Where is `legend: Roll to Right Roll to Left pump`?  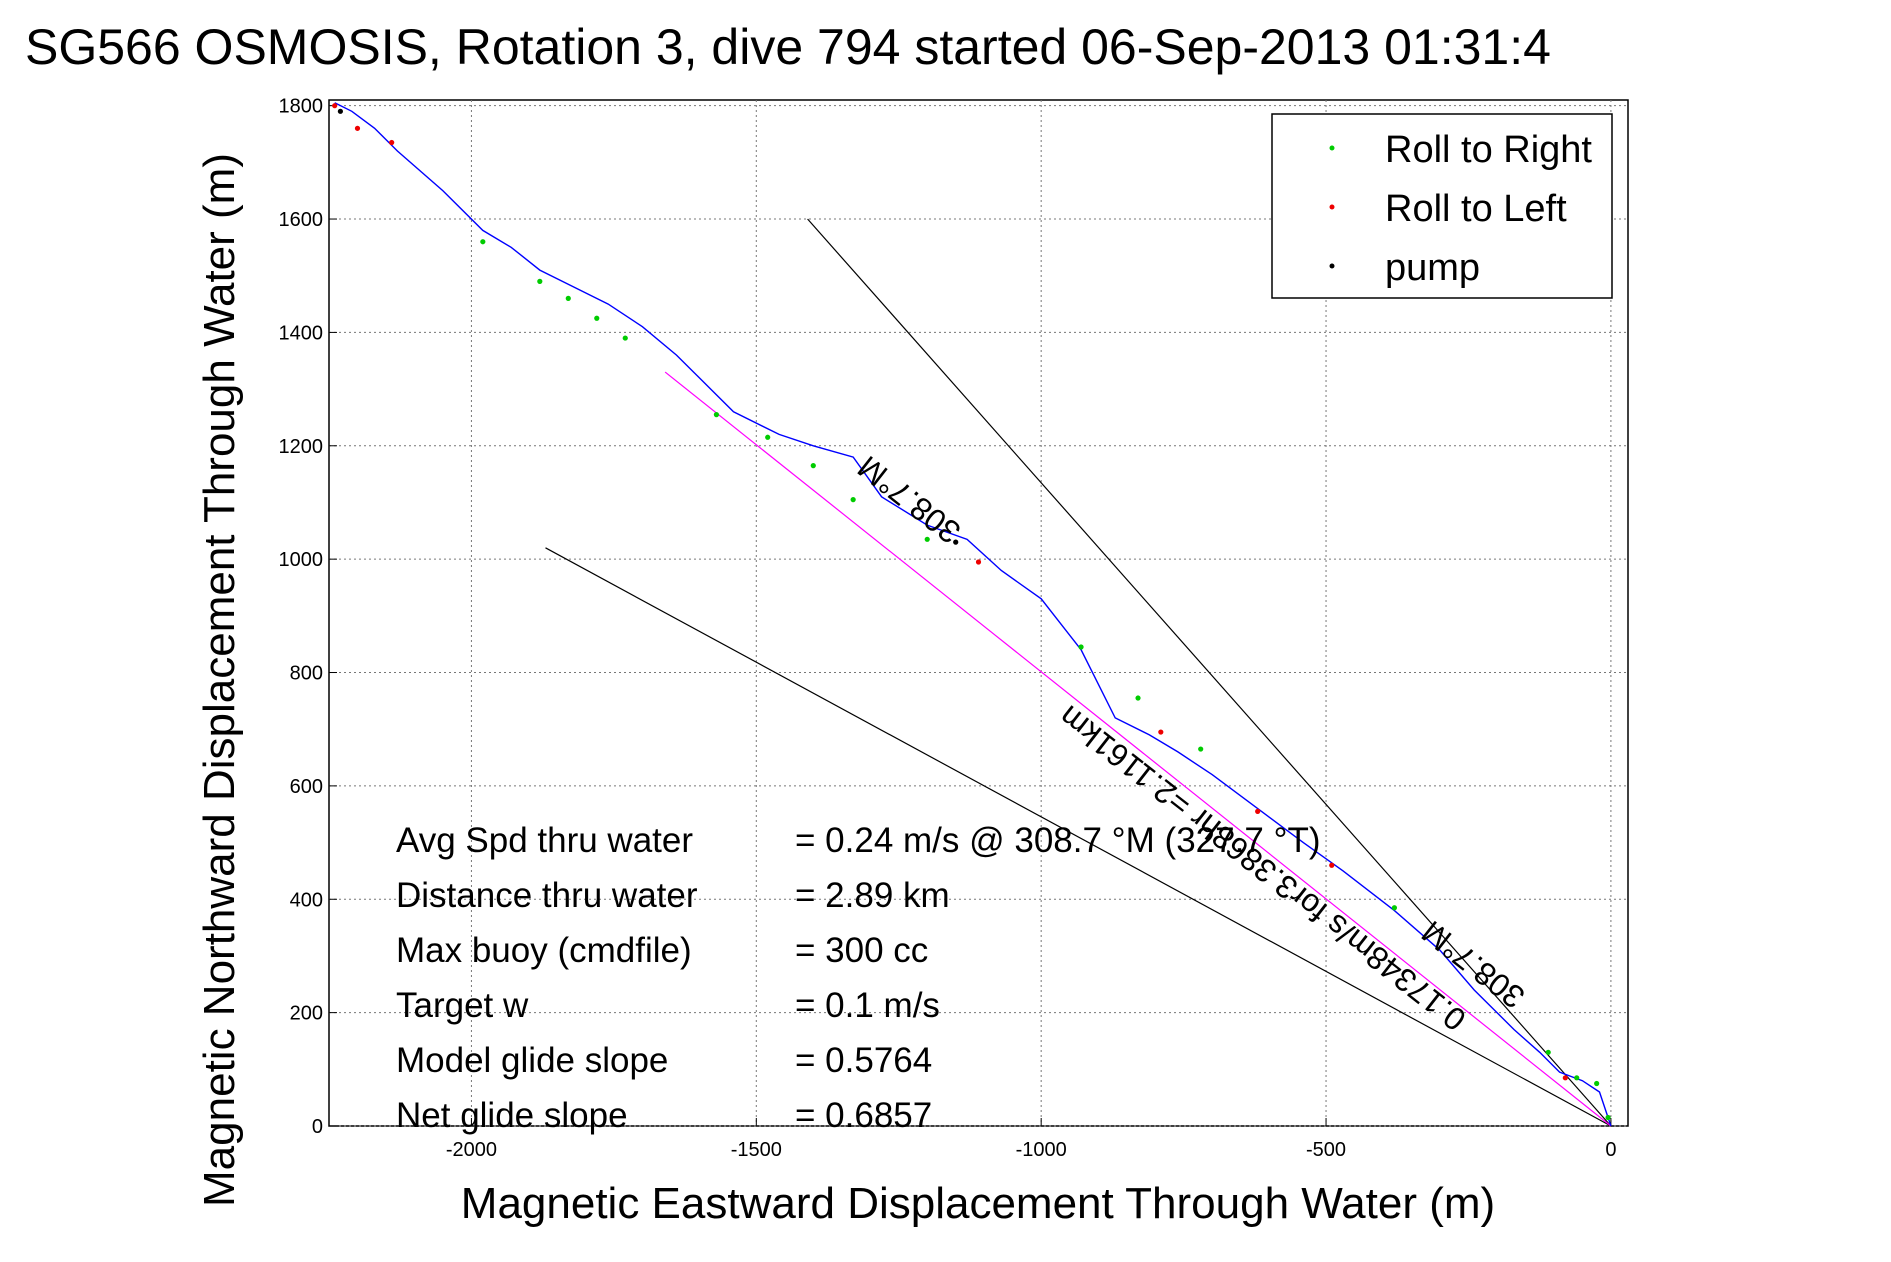
legend: Roll to Right Roll to Left pump is located at coordinates (1442, 206).